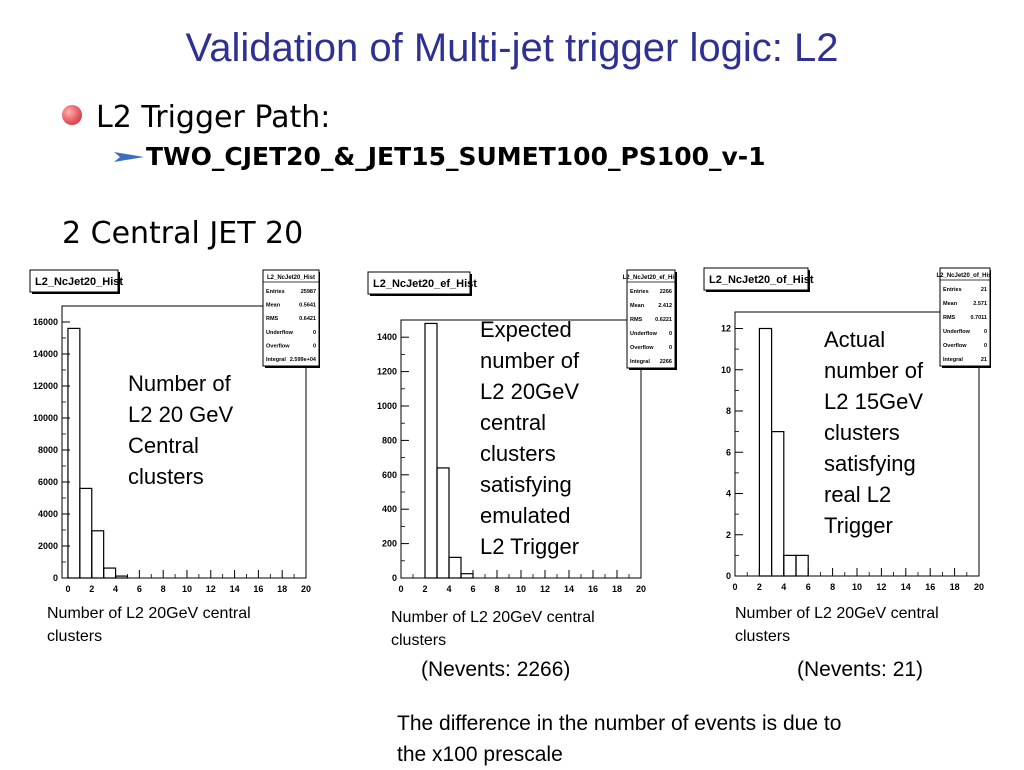 The width and height of the screenshot is (1024, 770). What do you see at coordinates (389, 440) in the screenshot?
I see `y-tick-label: 800` at bounding box center [389, 440].